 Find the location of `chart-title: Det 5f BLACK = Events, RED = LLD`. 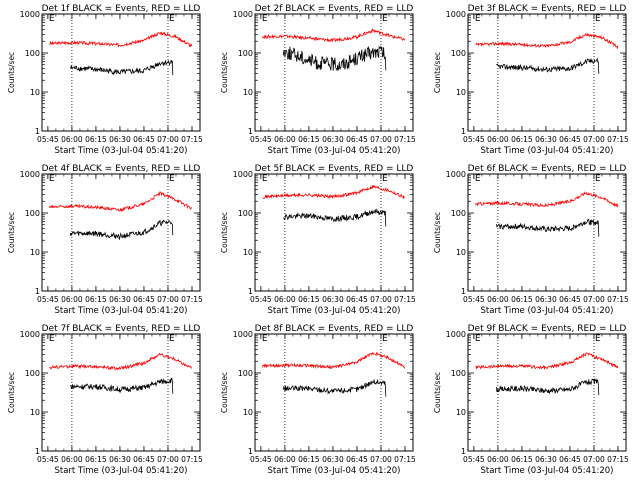

chart-title: Det 5f BLACK = Events, RED = LLD is located at coordinates (334, 169).